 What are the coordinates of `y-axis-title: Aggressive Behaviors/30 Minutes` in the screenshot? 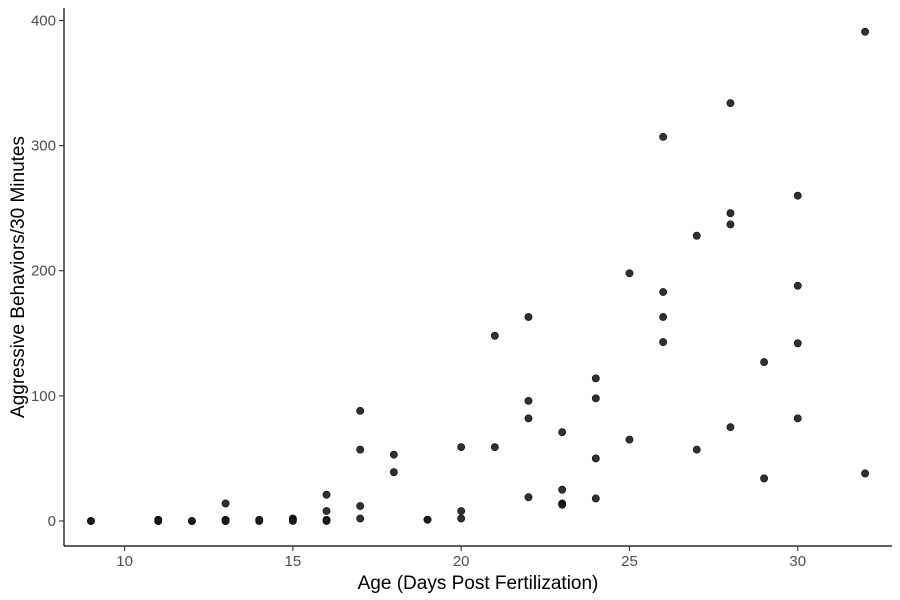 It's located at (18, 277).